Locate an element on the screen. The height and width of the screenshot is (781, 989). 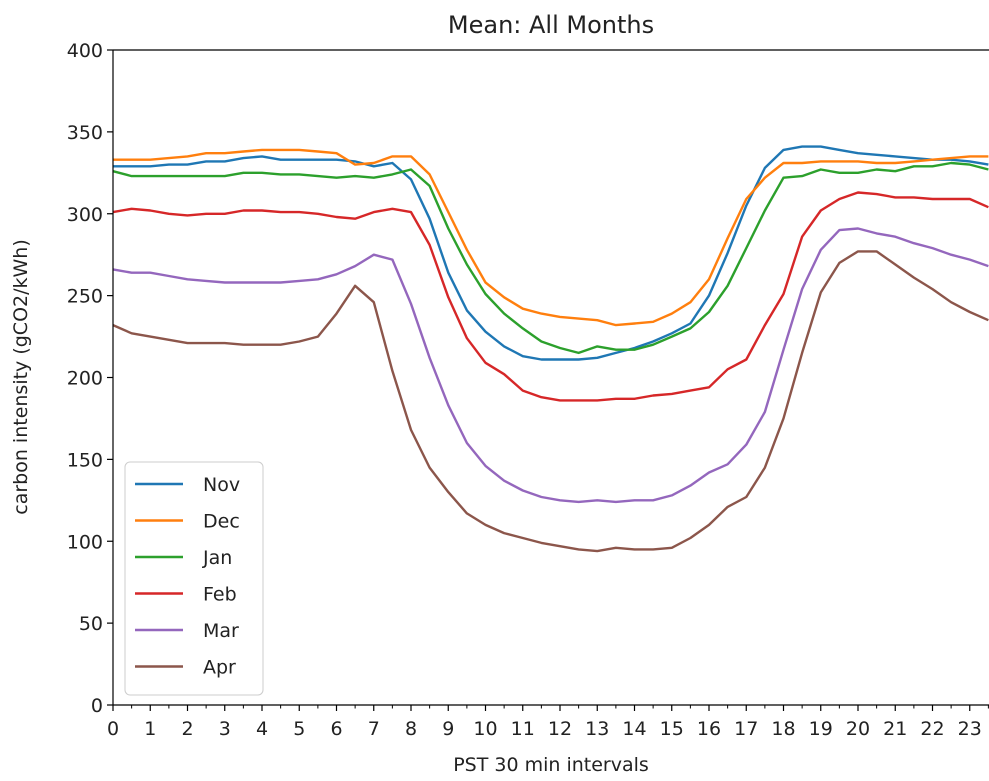
x-tick-label: 13 is located at coordinates (597, 729).